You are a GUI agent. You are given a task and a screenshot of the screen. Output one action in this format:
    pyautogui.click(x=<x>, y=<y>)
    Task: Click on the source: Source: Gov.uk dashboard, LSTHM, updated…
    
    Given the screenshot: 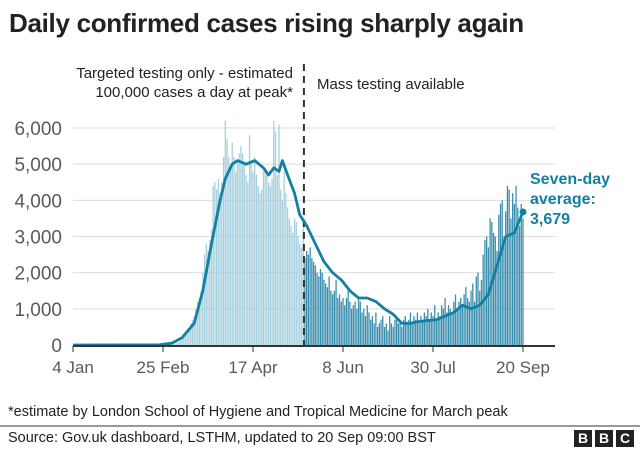 What is the action you would take?
    pyautogui.click(x=222, y=438)
    